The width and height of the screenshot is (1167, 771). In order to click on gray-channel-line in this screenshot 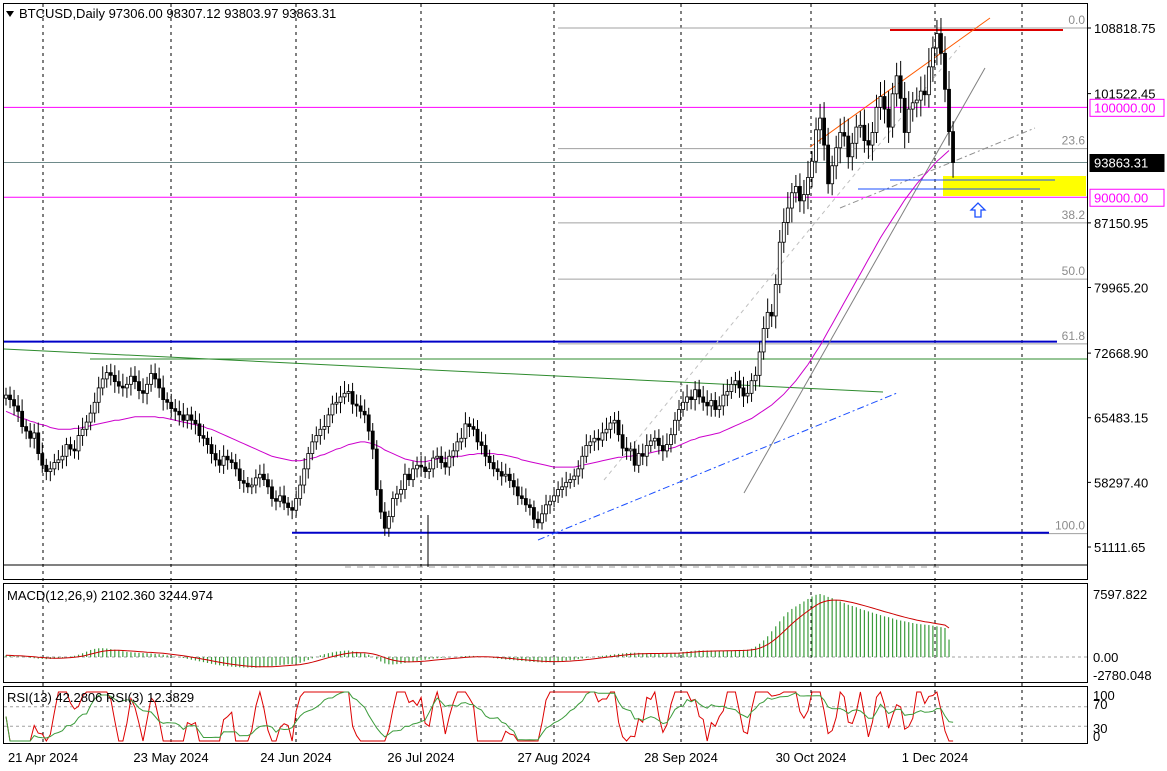, I will do `click(864, 280)`.